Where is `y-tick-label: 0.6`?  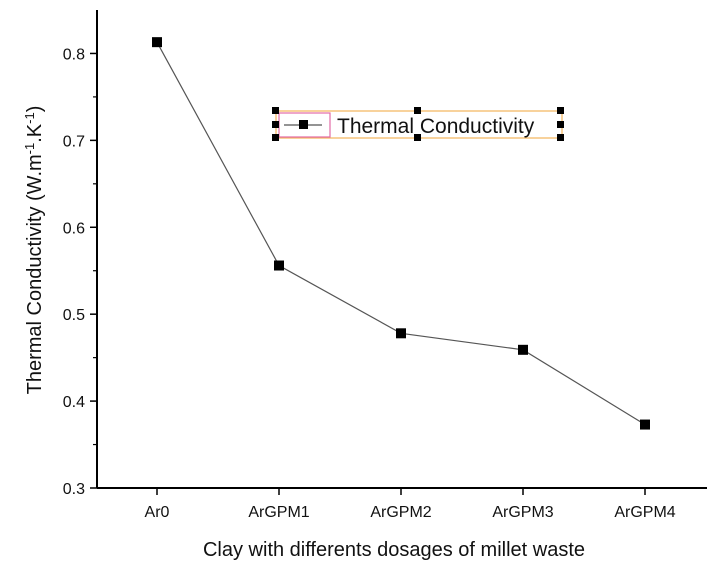 y-tick-label: 0.6 is located at coordinates (74, 228).